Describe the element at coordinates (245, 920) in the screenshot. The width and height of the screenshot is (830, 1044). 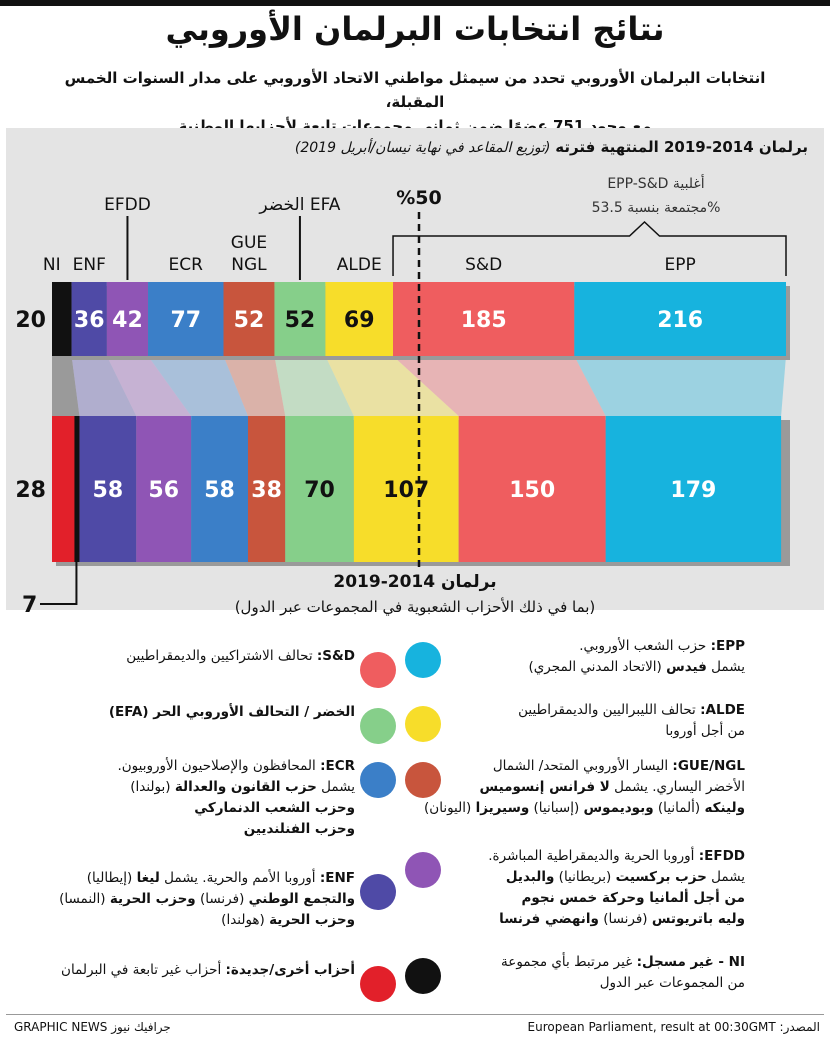
I see `legend-text-part: (هولندا)` at that location.